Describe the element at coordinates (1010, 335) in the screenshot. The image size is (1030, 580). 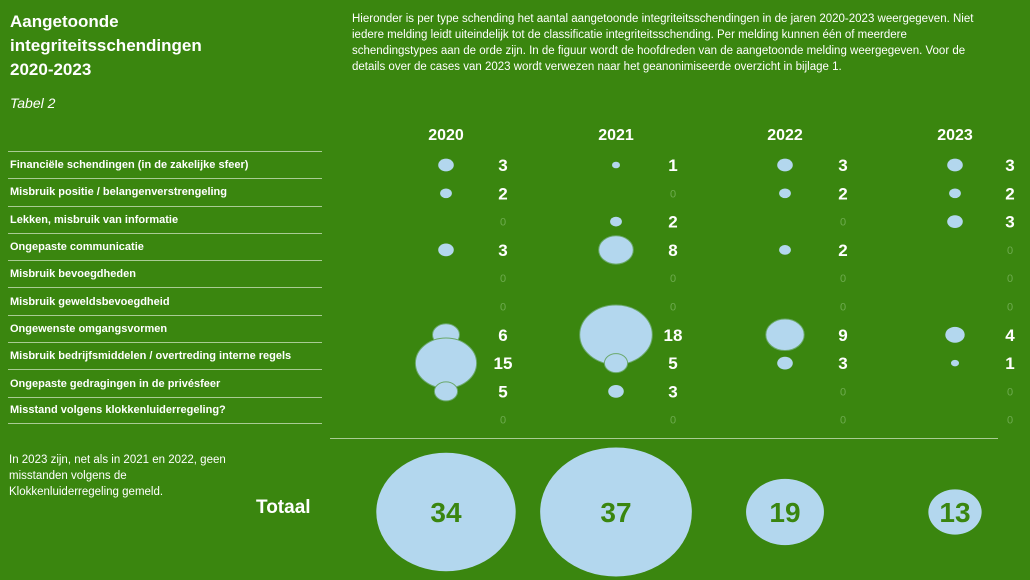
I see `value-label: 4` at that location.